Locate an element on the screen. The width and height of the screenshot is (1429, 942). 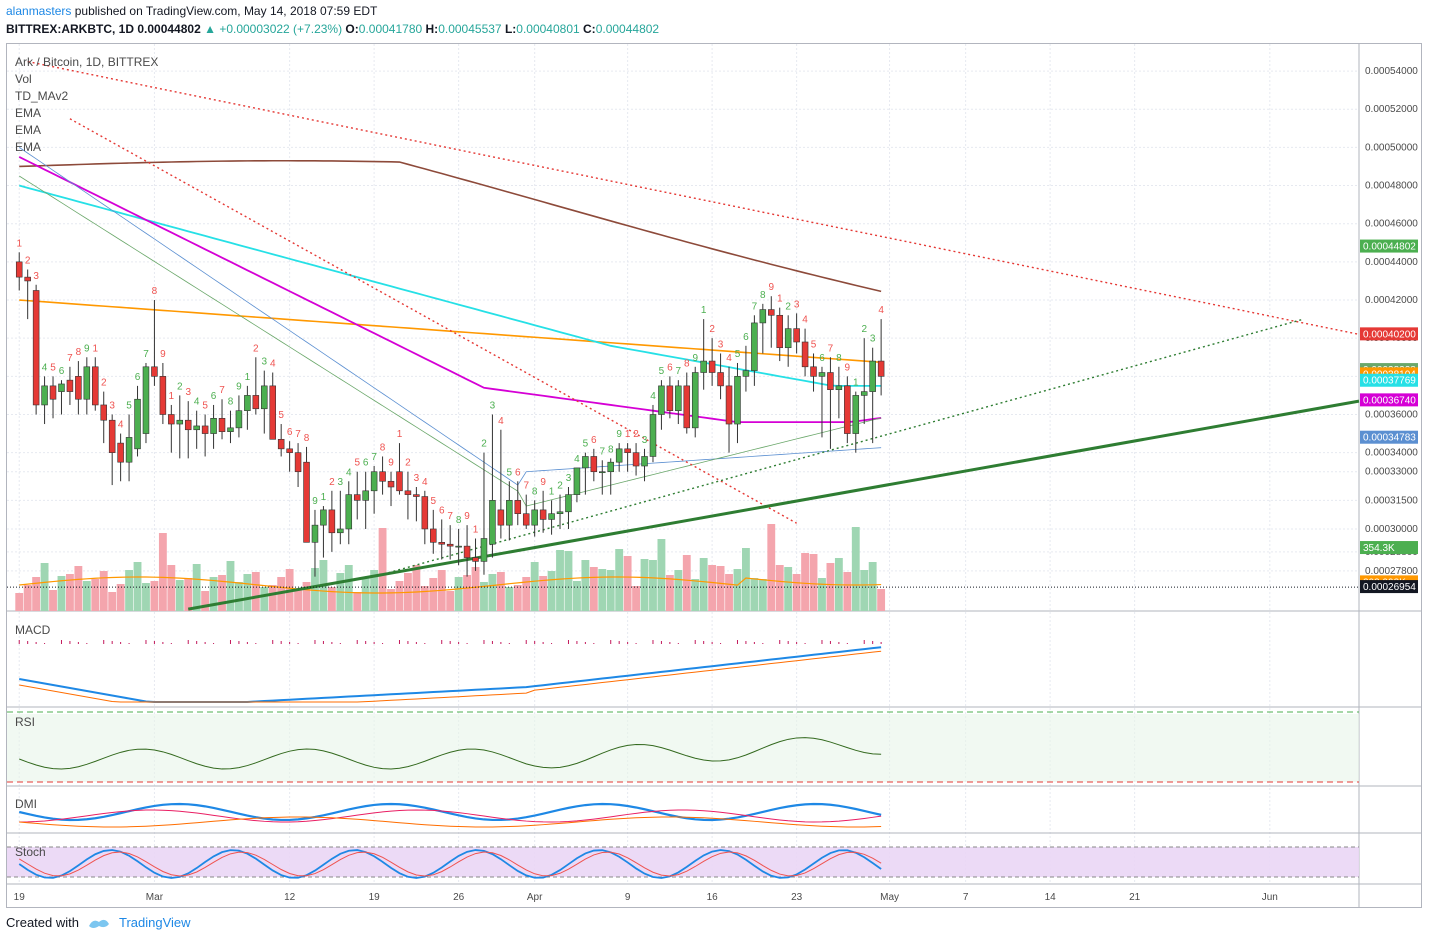
time-tick-label: 14 is located at coordinates (1051, 897).